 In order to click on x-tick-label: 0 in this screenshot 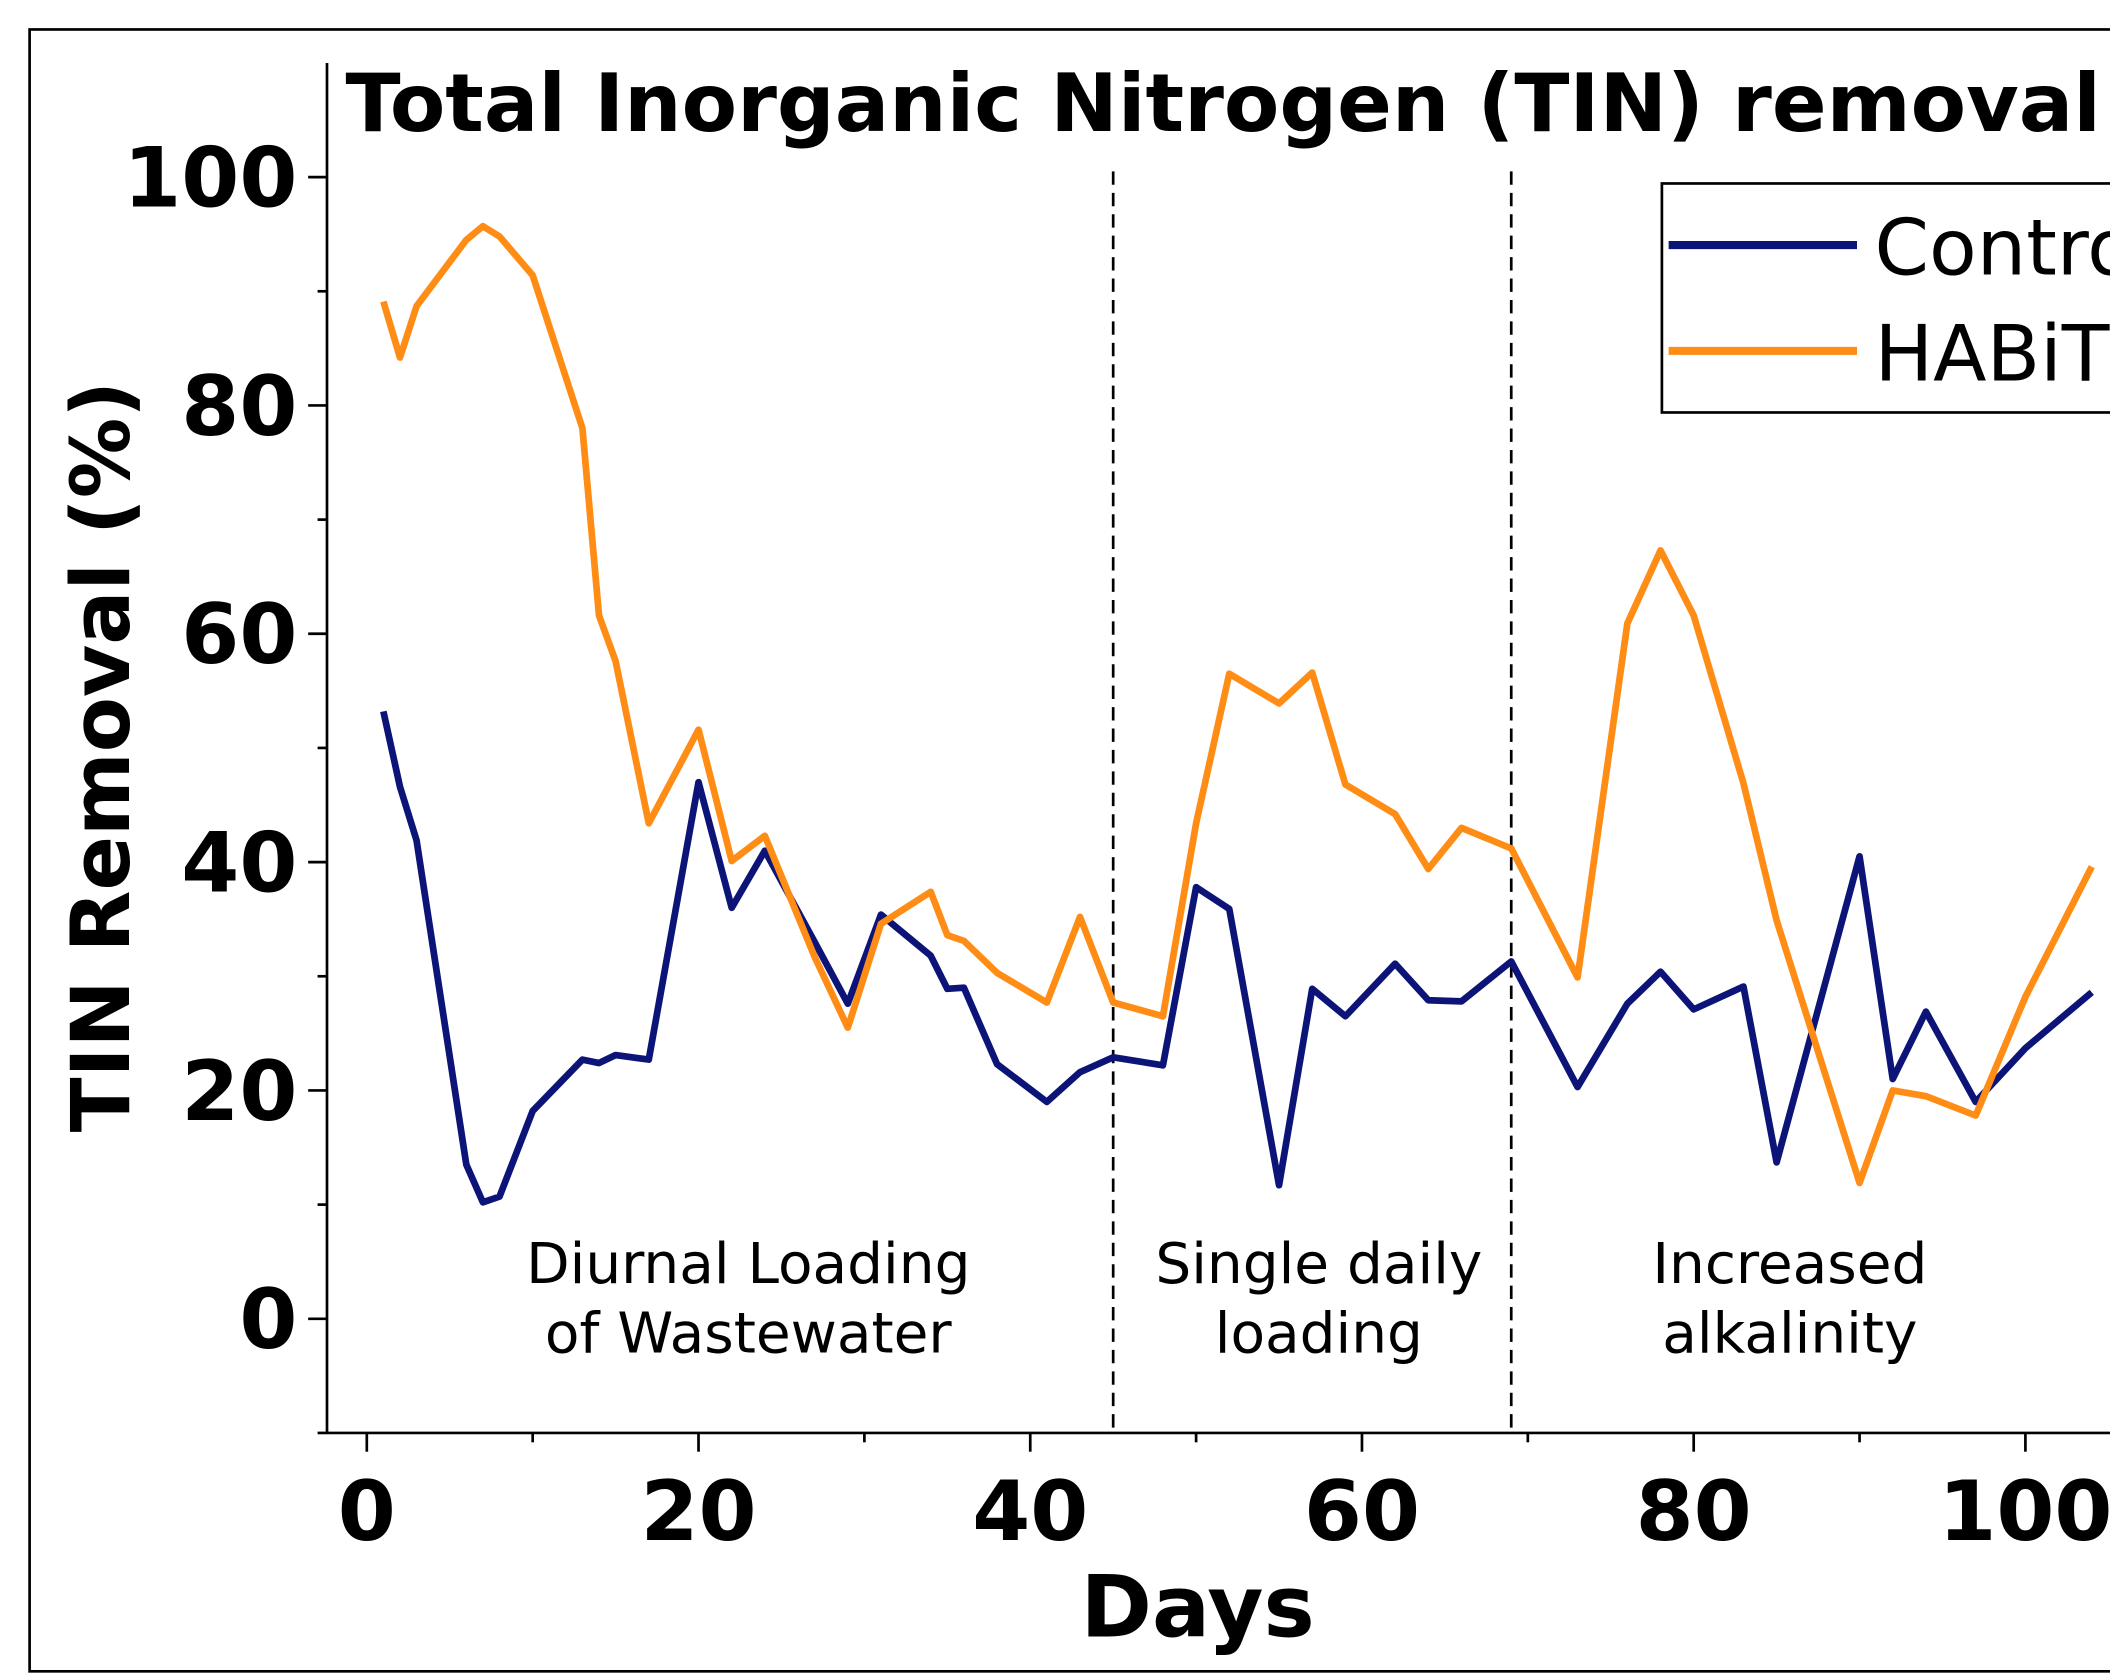, I will do `click(367, 1511)`.